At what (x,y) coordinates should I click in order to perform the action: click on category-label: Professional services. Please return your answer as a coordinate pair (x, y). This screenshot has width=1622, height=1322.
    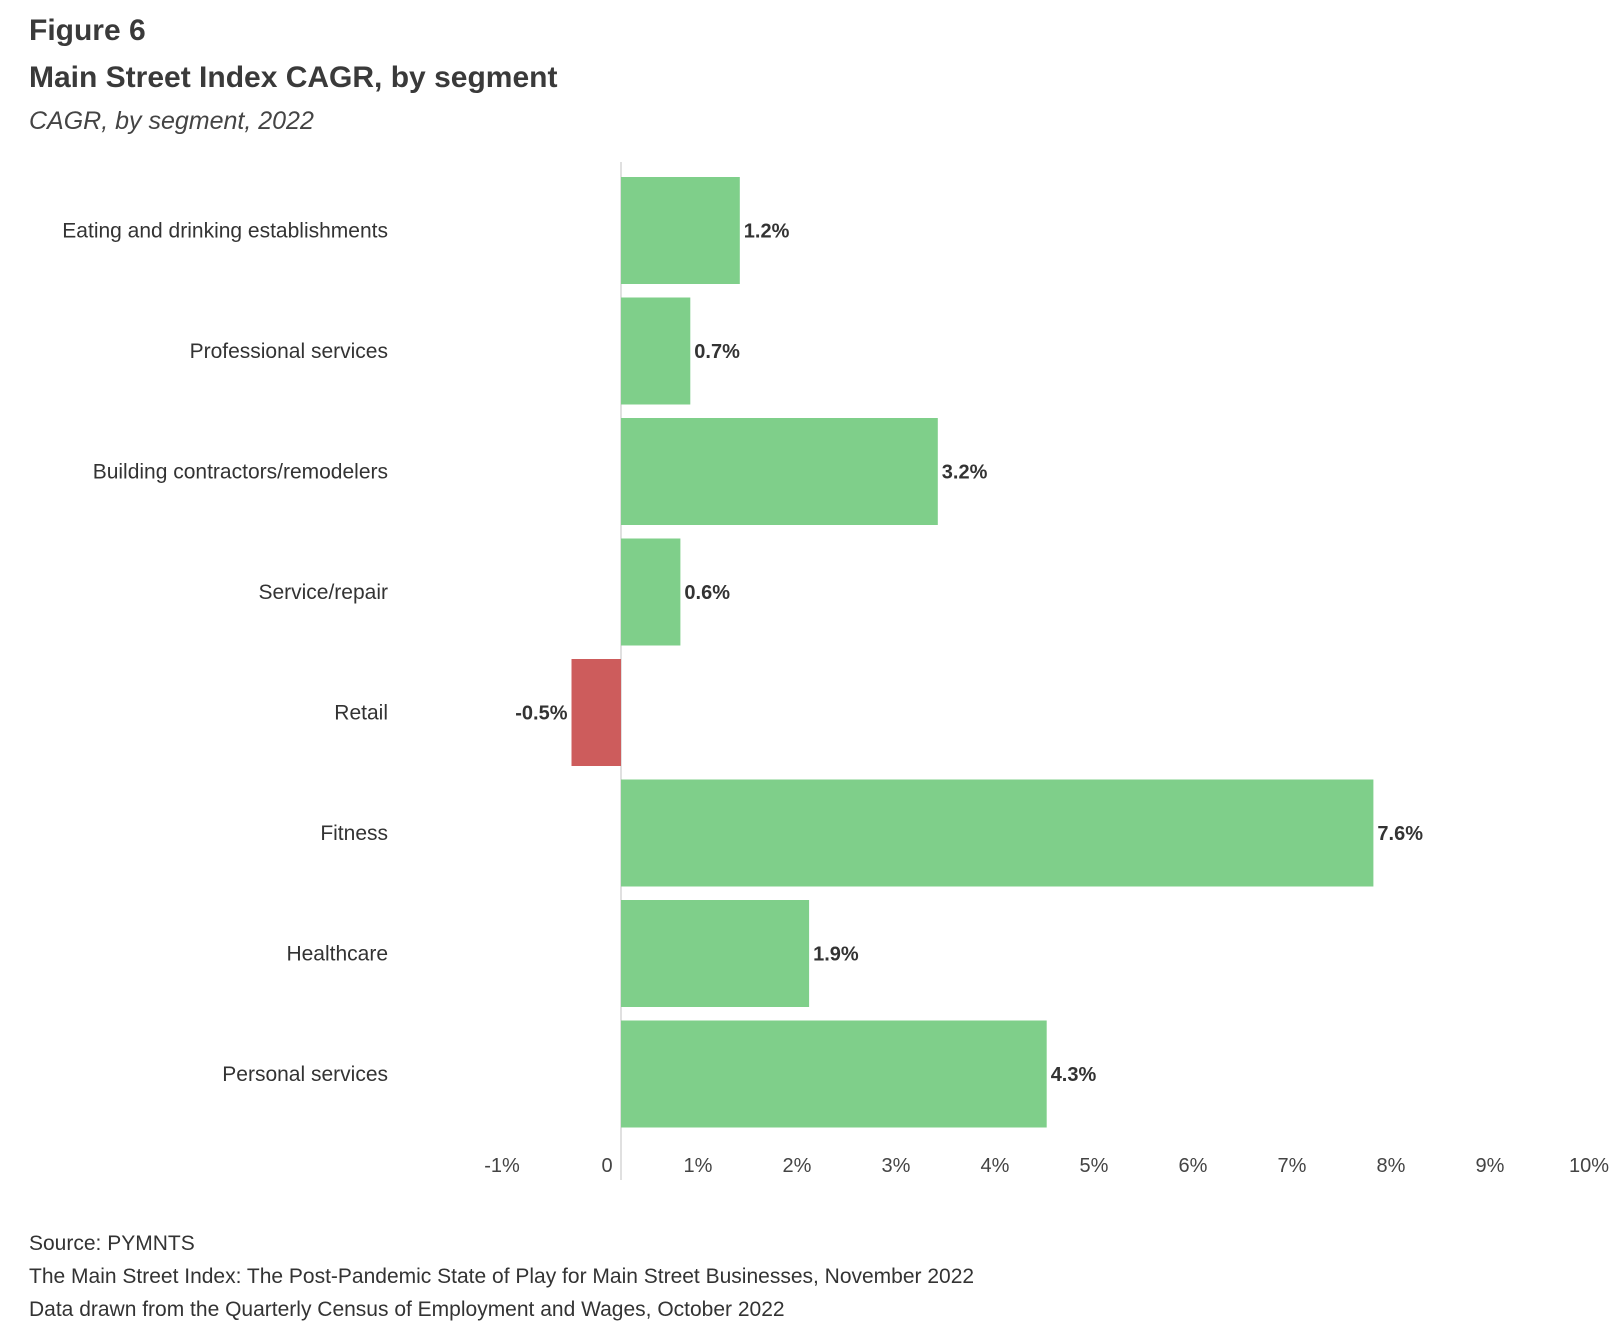
    Looking at the image, I should click on (289, 351).